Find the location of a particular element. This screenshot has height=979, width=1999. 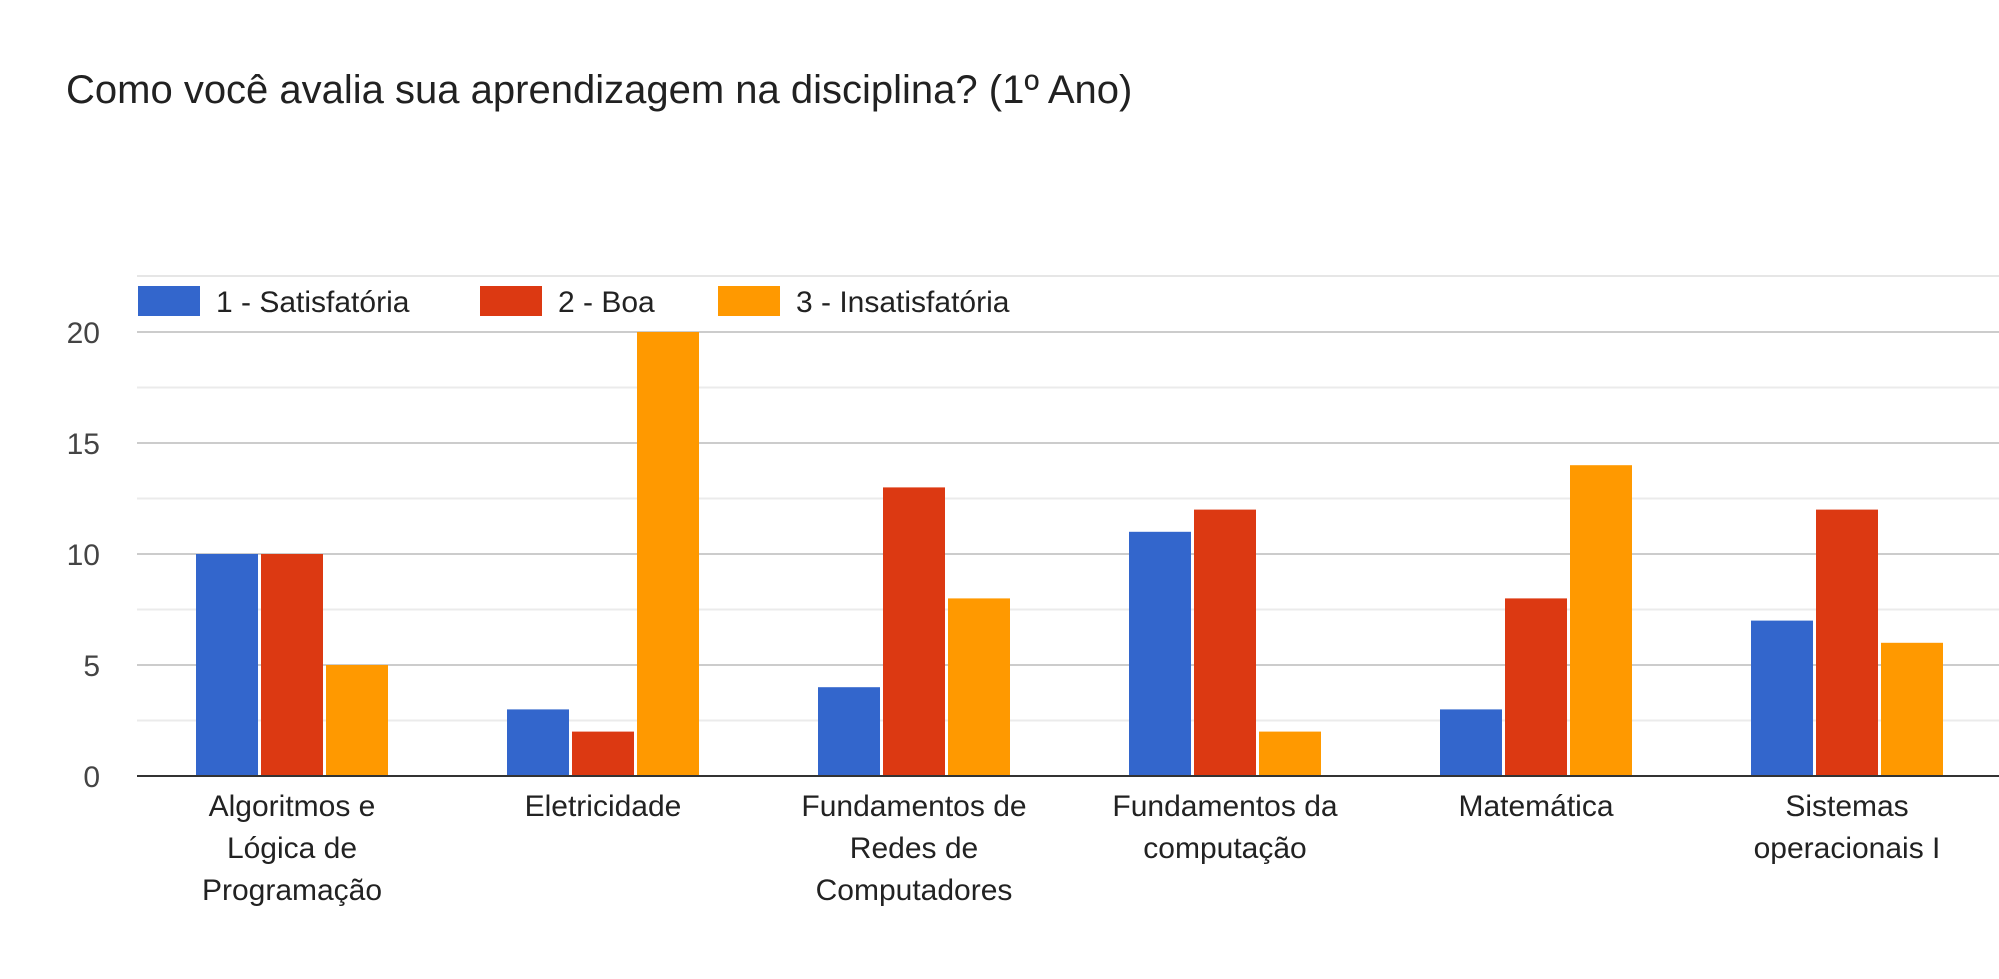

category-label: Fundamentos de Redes de Computadores is located at coordinates (913, 848).